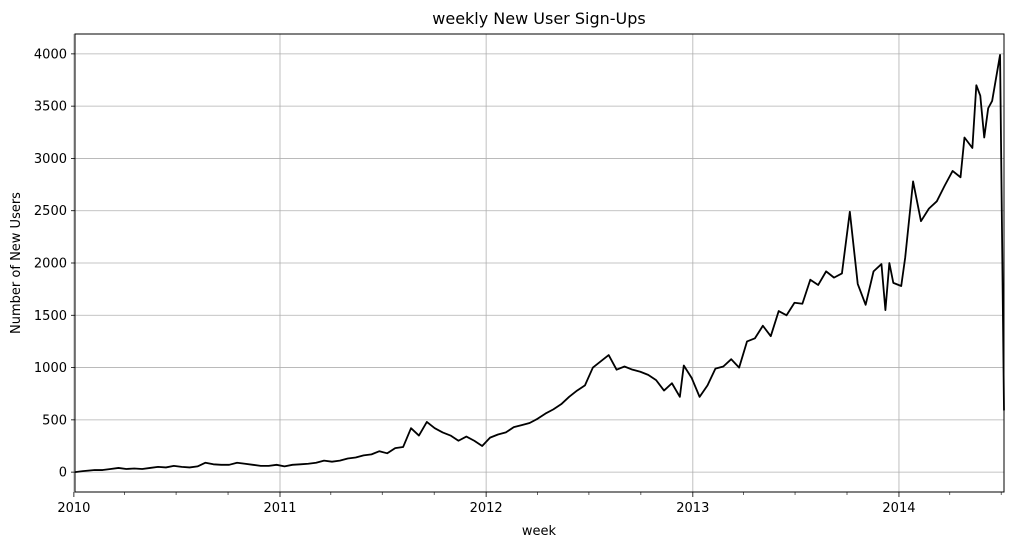 This screenshot has height=547, width=1014. What do you see at coordinates (63, 473) in the screenshot?
I see `y-tick-label: 0` at bounding box center [63, 473].